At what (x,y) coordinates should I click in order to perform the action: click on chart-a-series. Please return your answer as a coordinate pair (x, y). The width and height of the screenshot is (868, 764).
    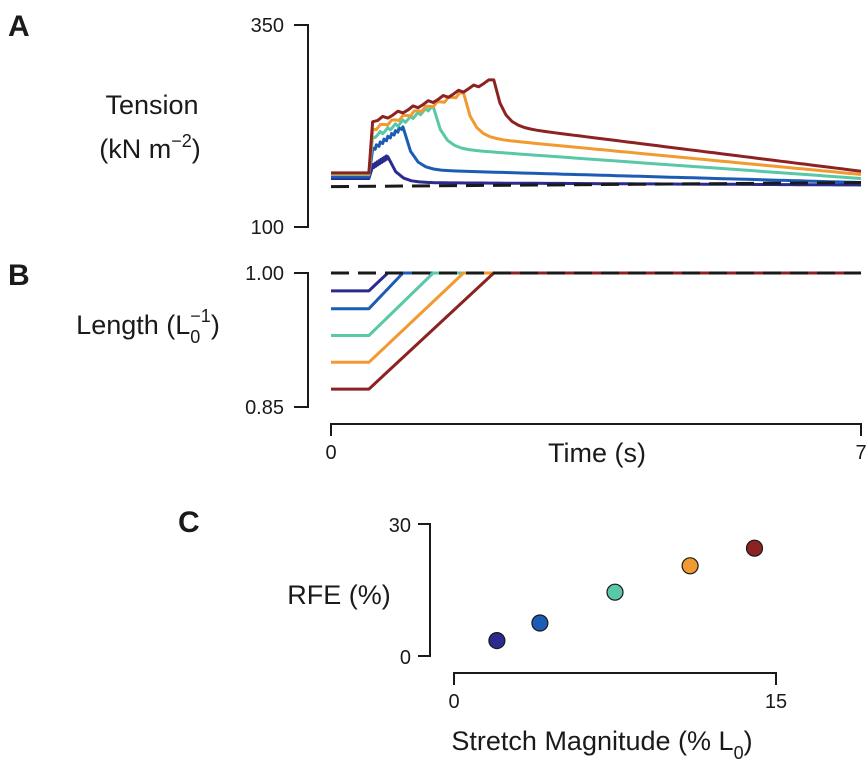
    Looking at the image, I should click on (596, 133).